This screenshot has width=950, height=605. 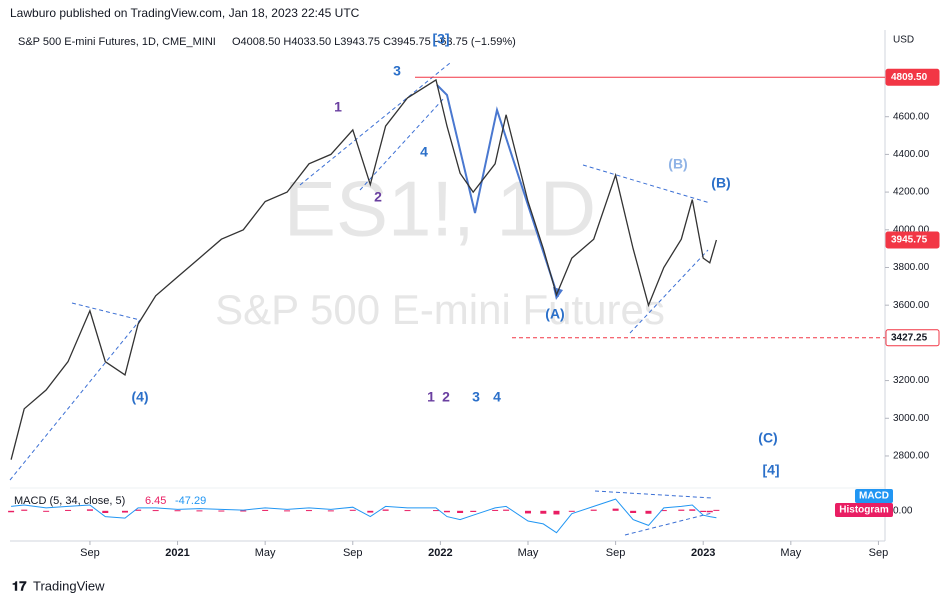 What do you see at coordinates (139, 397) in the screenshot?
I see `wave-label: (4)` at bounding box center [139, 397].